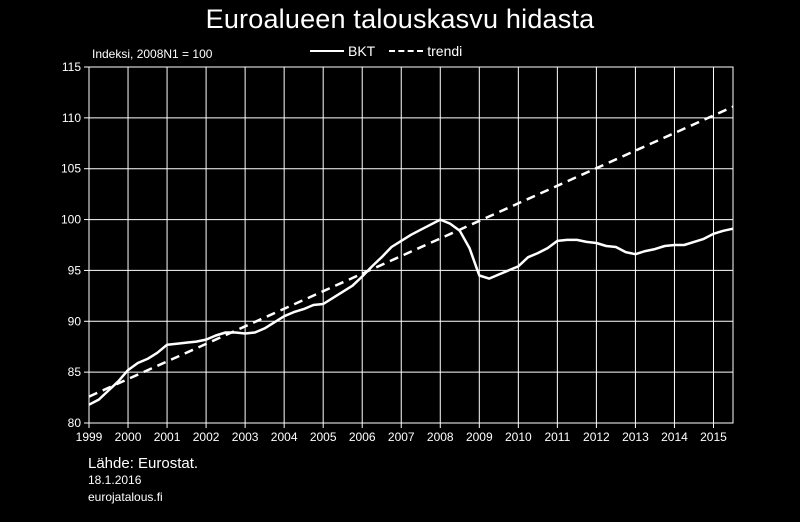  What do you see at coordinates (362, 51) in the screenshot?
I see `legend-label-bkt: BKT` at bounding box center [362, 51].